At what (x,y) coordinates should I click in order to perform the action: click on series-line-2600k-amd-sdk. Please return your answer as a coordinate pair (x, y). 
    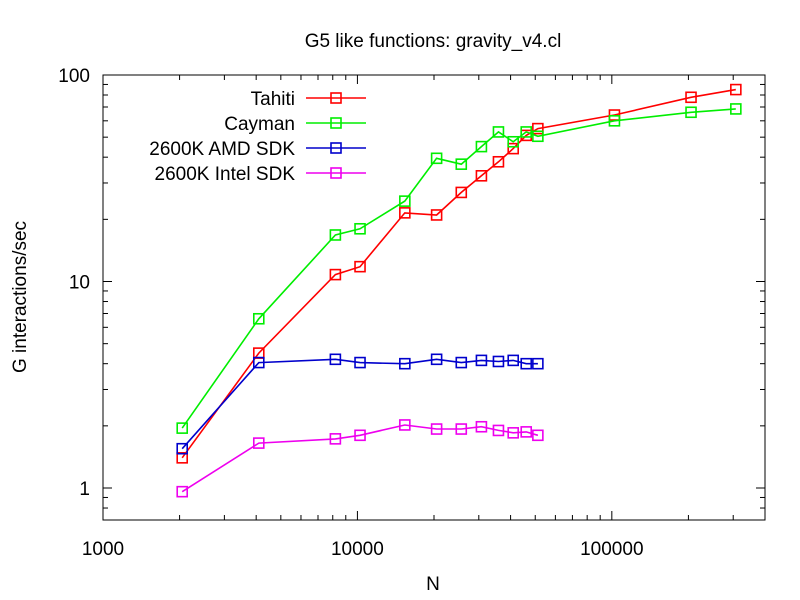
    Looking at the image, I should click on (359, 404).